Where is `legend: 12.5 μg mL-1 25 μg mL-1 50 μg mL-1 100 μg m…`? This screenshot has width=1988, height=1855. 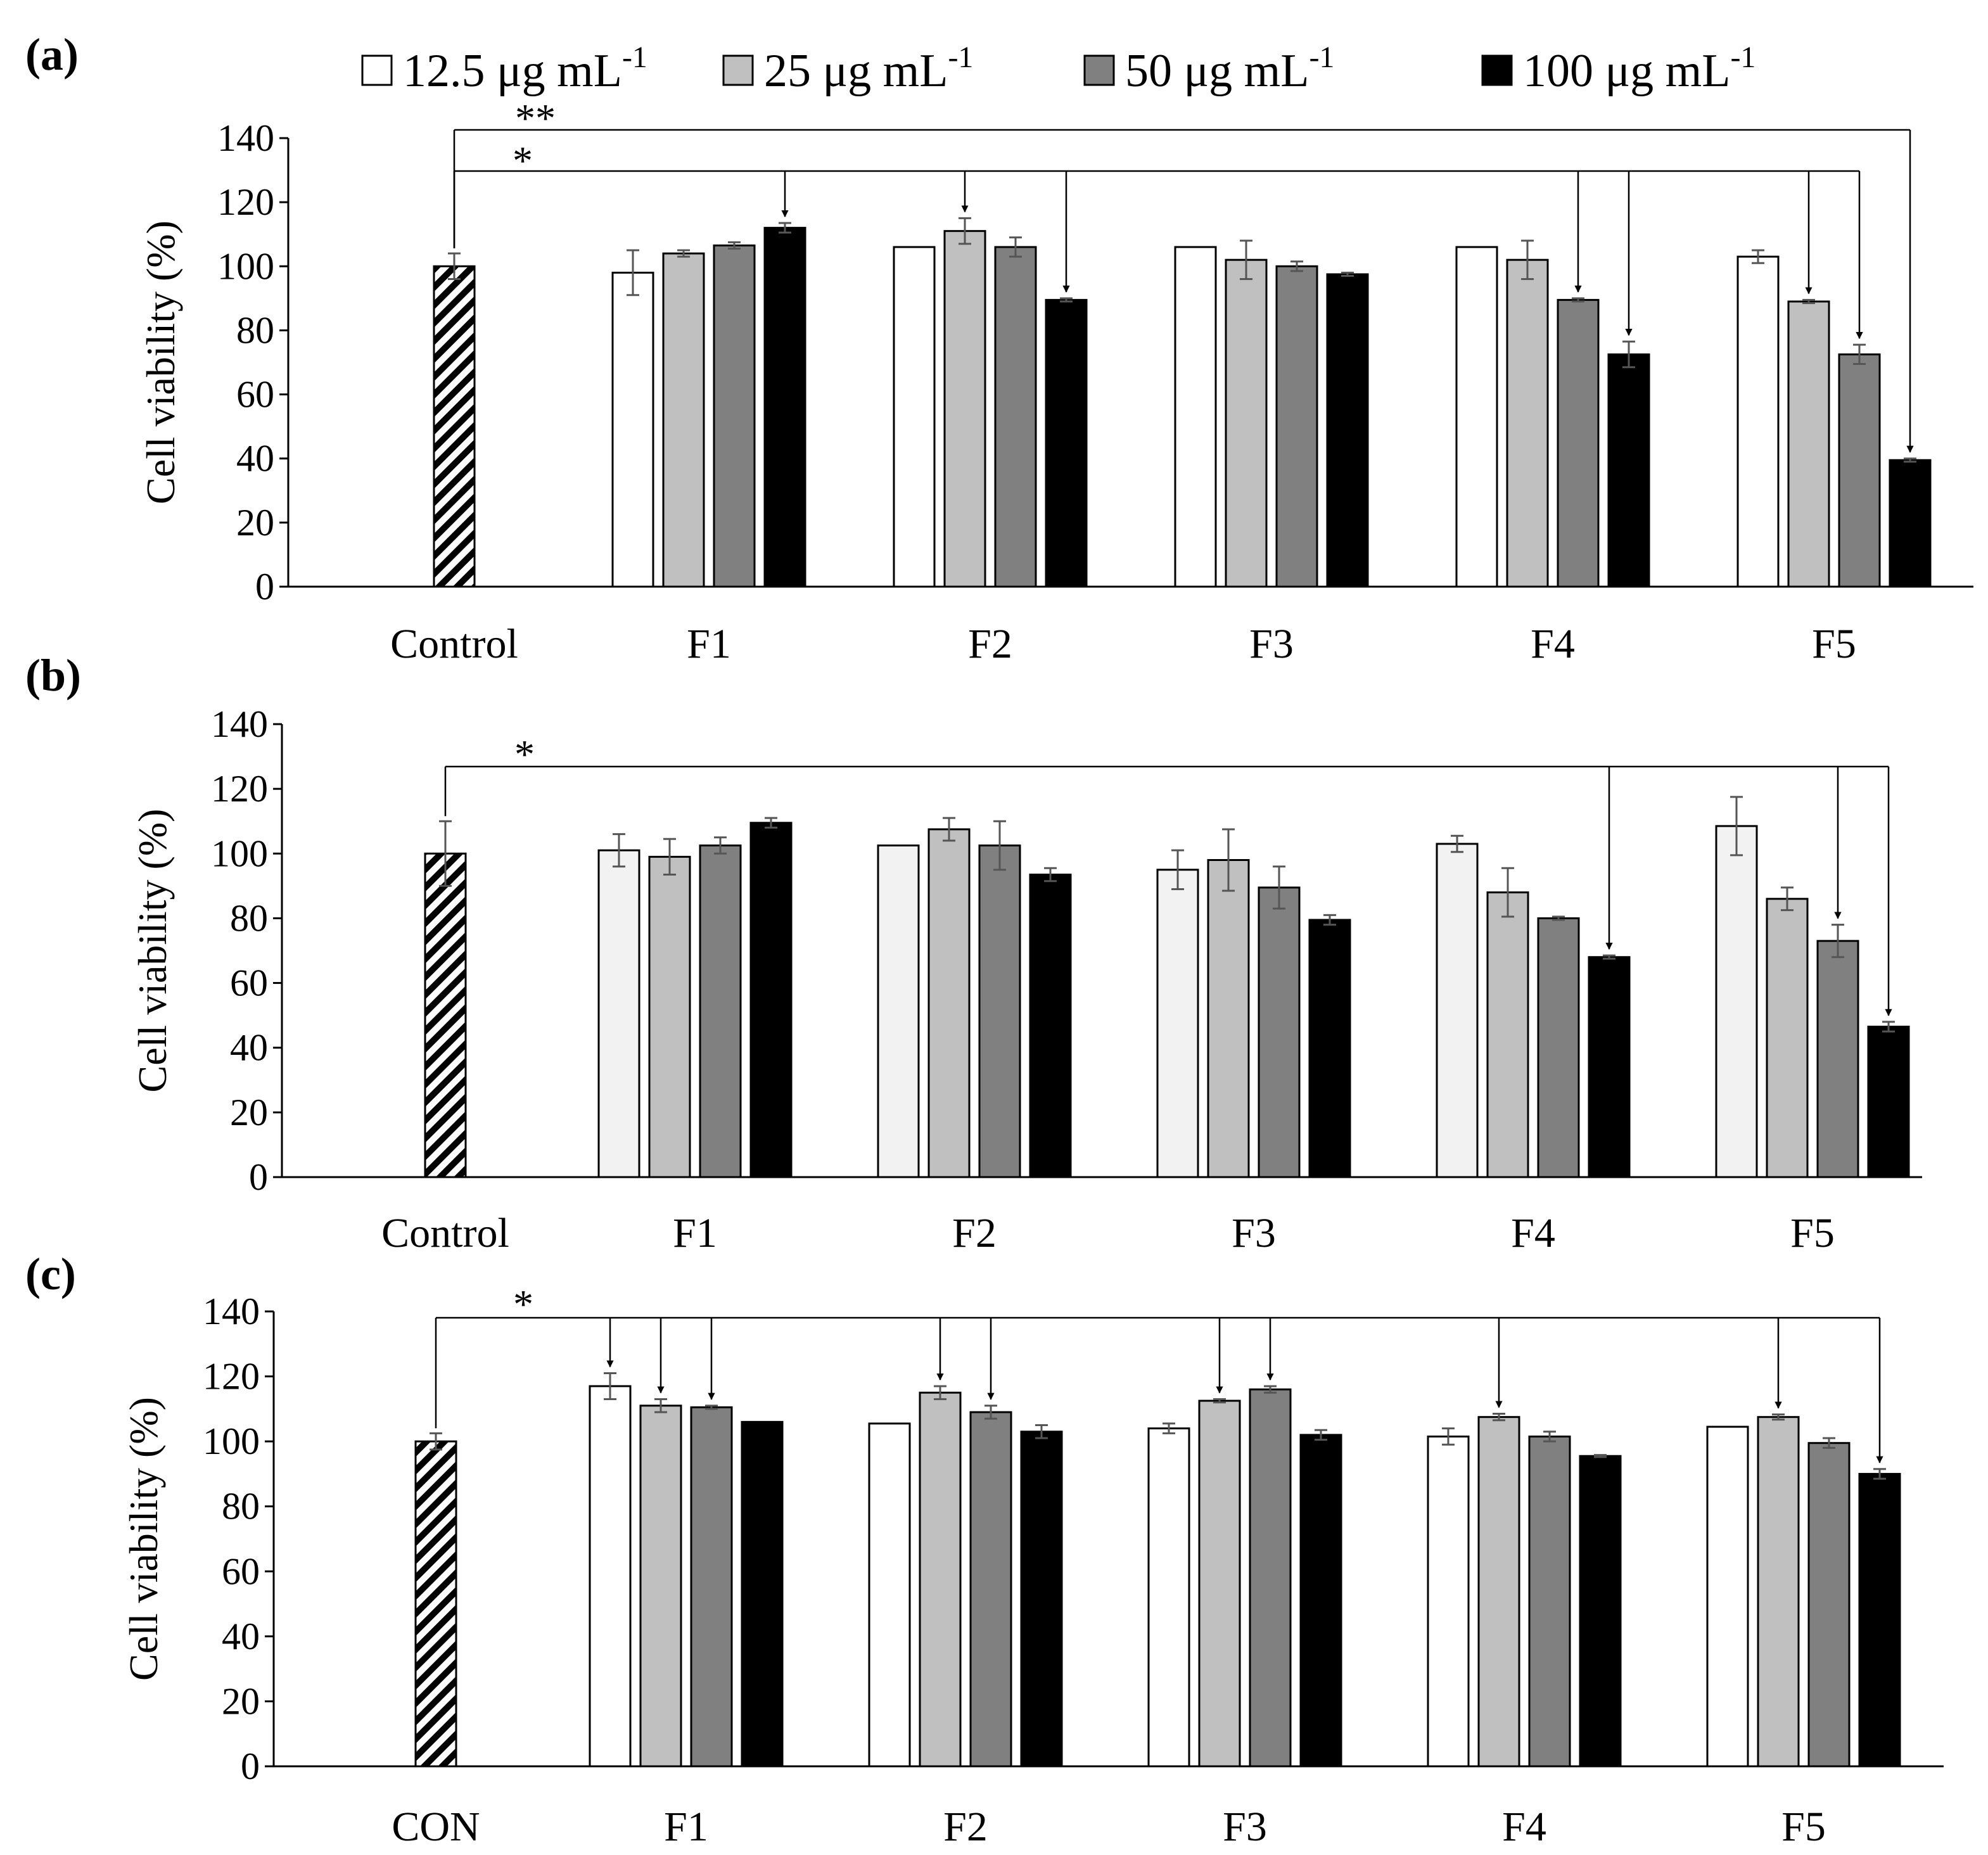 legend: 12.5 μg mL-1 25 μg mL-1 50 μg mL-1 100 μg m… is located at coordinates (1058, 69).